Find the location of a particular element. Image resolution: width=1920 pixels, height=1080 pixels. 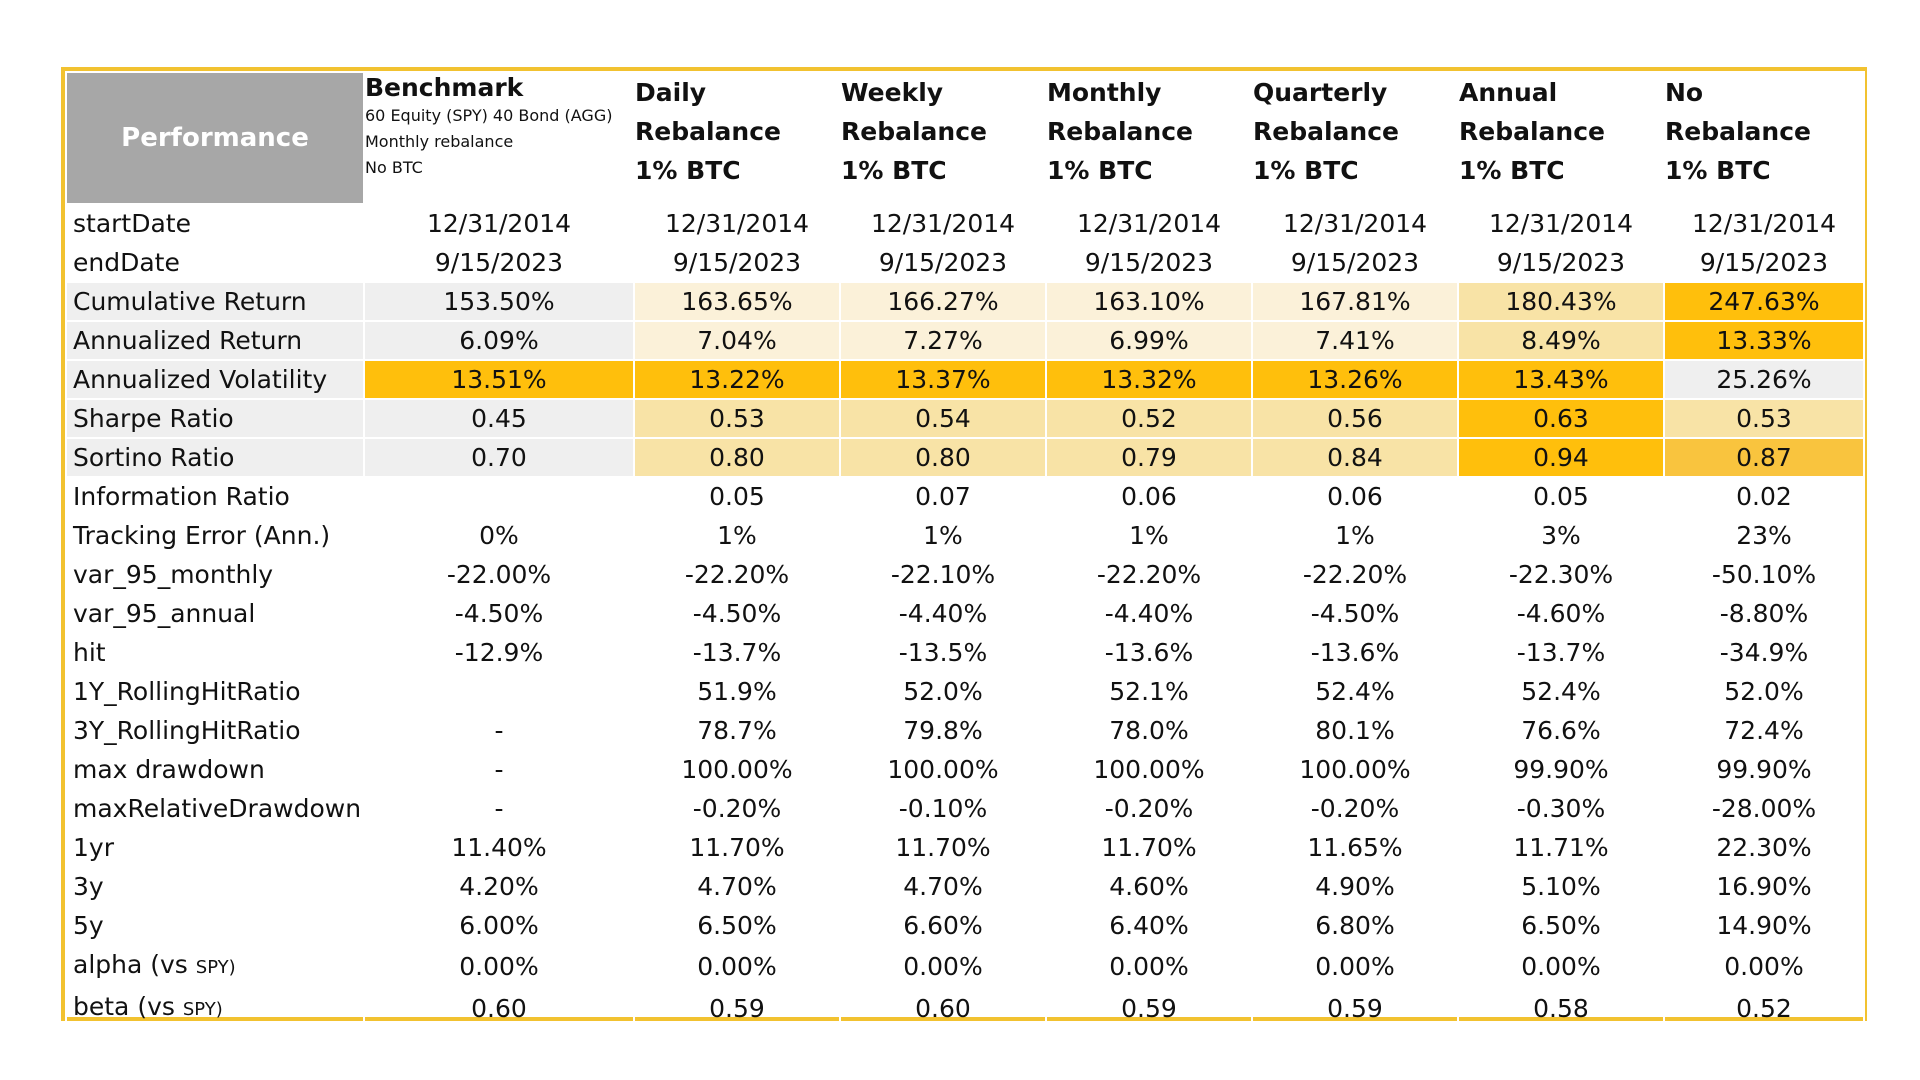

benchmark-cell: 0.00% is located at coordinates (499, 966).